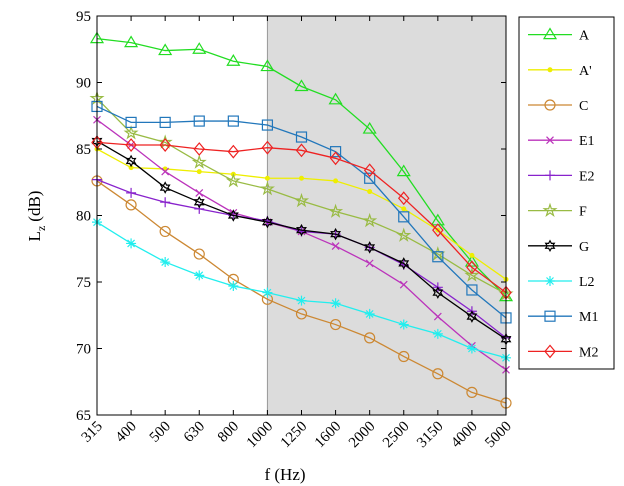 The image size is (624, 486). What do you see at coordinates (563, 352) in the screenshot?
I see `legend-item-m2: M2` at bounding box center [563, 352].